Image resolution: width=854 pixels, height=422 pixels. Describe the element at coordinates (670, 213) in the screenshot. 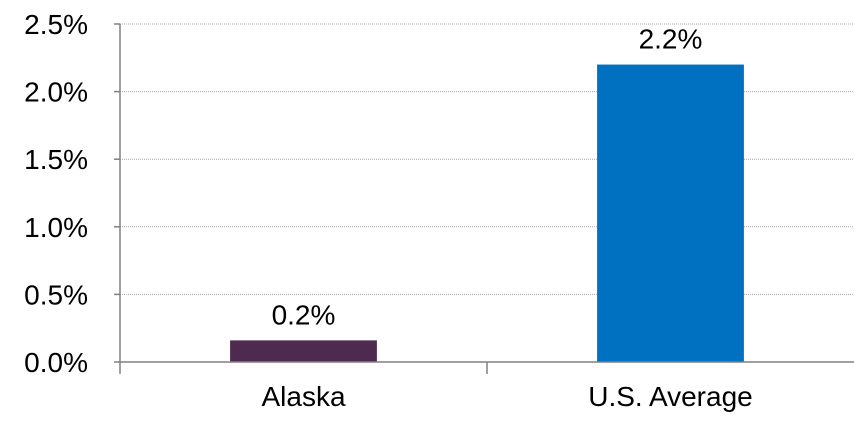

I see `bar-u-s-average` at that location.